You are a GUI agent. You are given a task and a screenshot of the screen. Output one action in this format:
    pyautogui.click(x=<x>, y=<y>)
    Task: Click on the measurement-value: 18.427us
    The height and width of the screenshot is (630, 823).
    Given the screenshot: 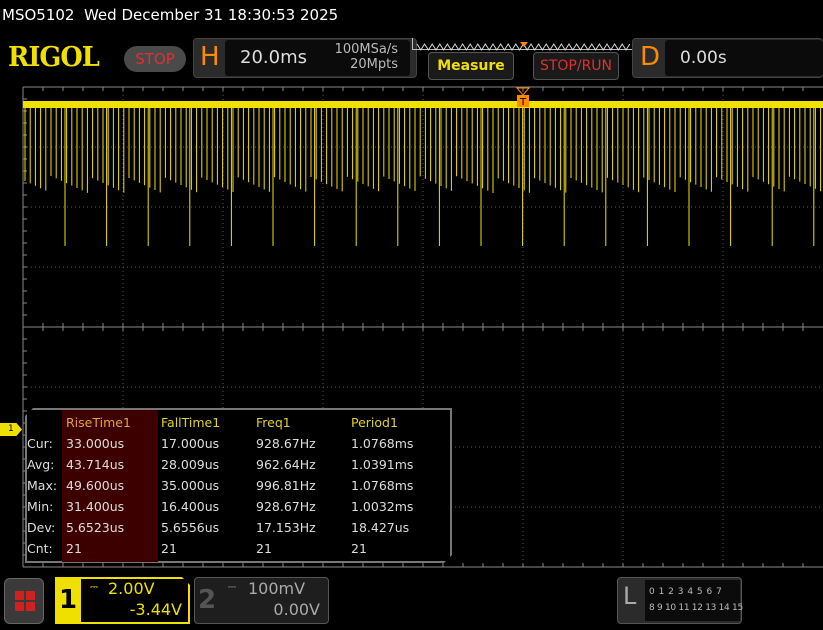 What is the action you would take?
    pyautogui.click(x=380, y=527)
    